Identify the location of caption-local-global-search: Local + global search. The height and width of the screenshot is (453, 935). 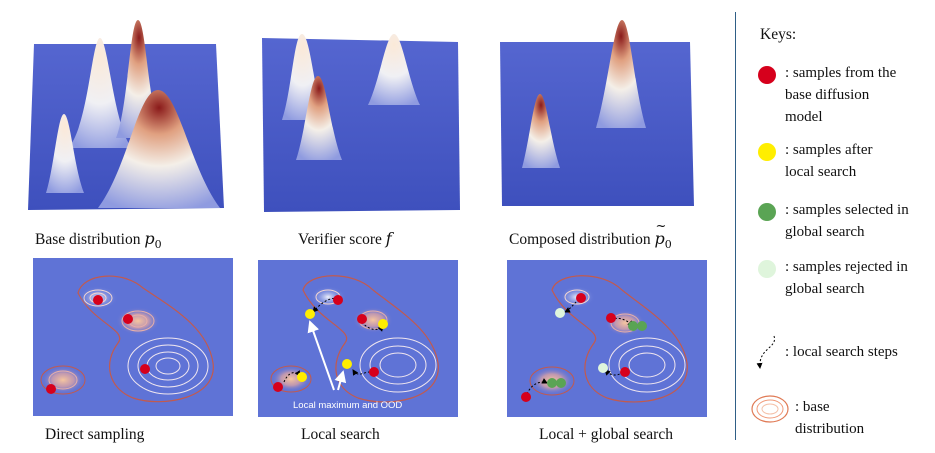
(606, 434).